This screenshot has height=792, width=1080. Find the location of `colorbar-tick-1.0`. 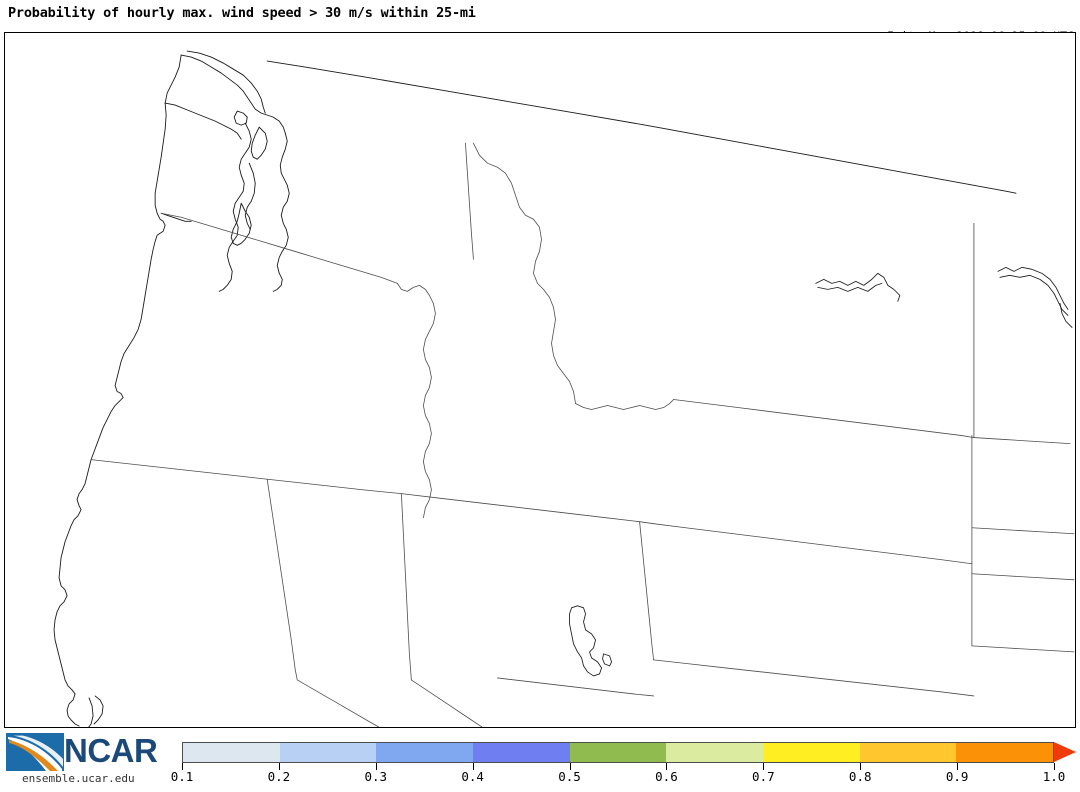

colorbar-tick-1.0 is located at coordinates (1054, 766).